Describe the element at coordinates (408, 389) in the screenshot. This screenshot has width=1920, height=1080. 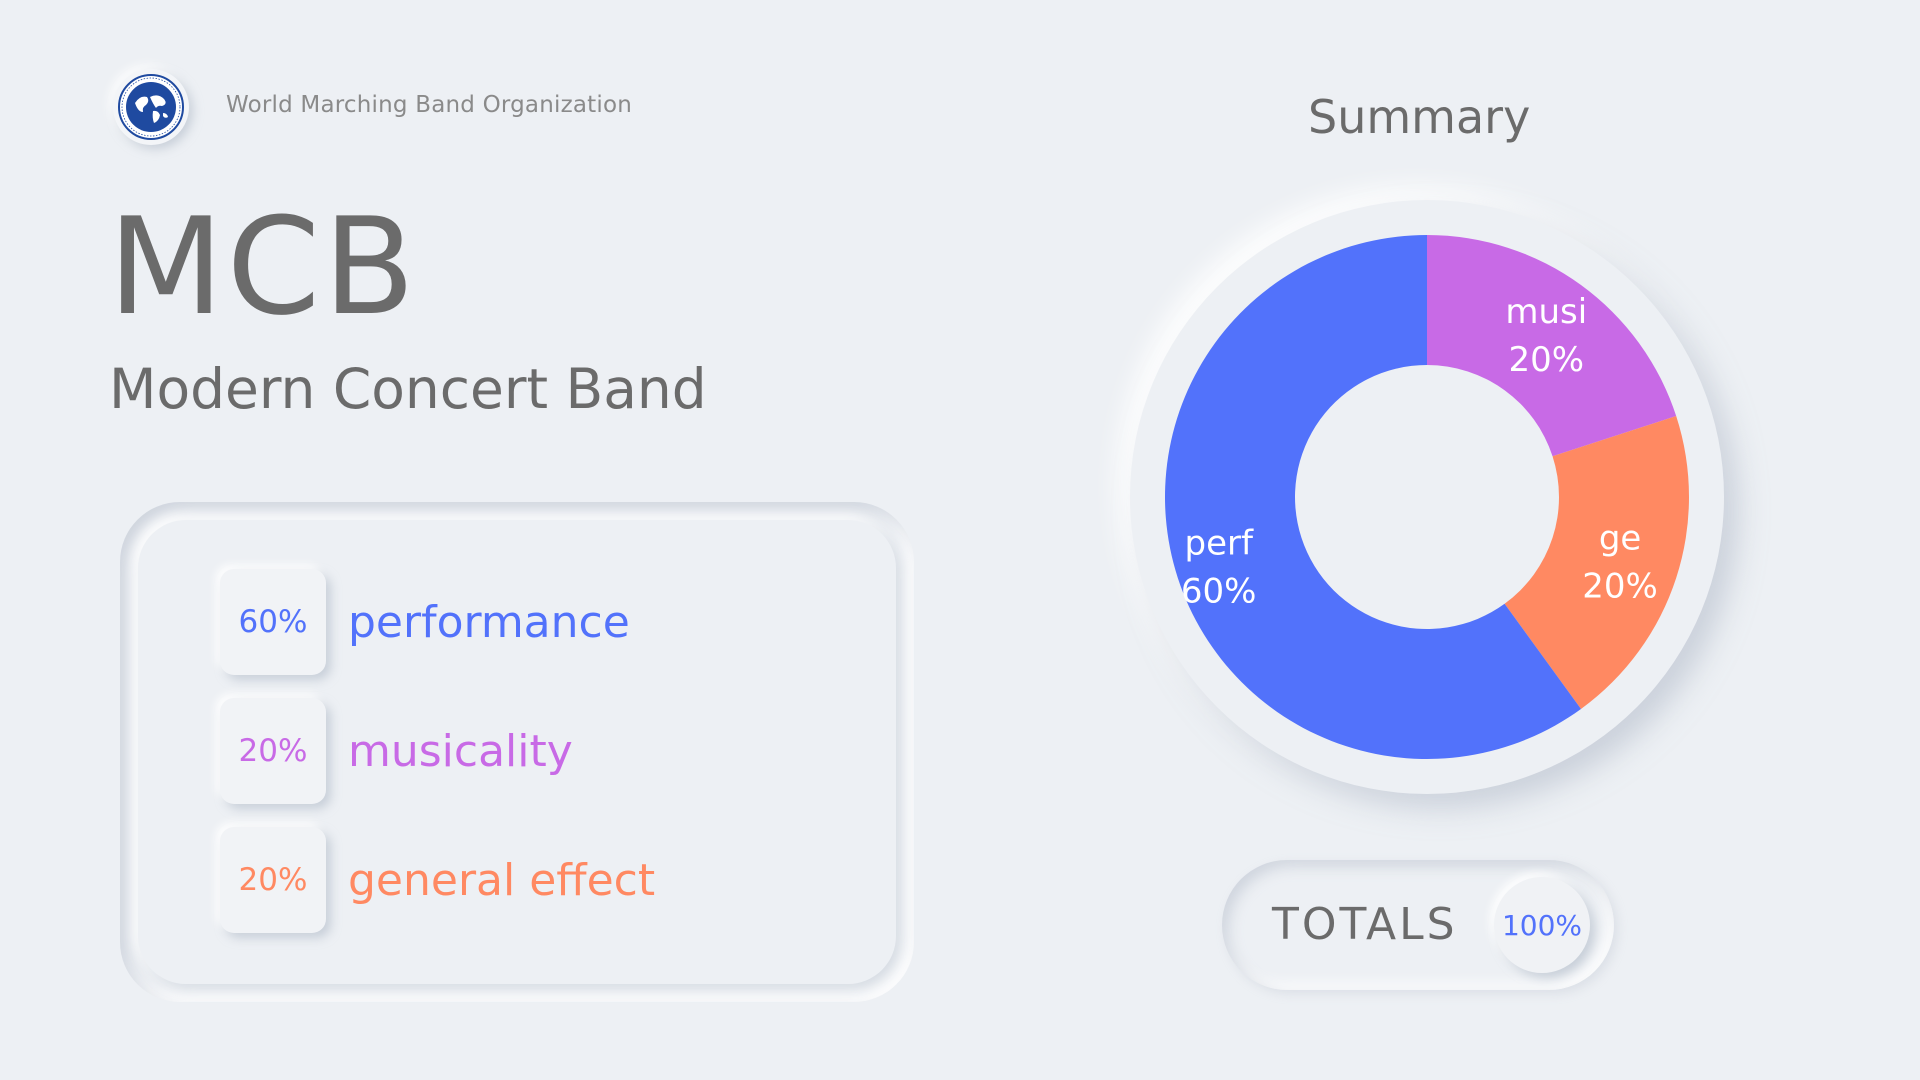
I see `band-full-name: Modern Concert Band` at that location.